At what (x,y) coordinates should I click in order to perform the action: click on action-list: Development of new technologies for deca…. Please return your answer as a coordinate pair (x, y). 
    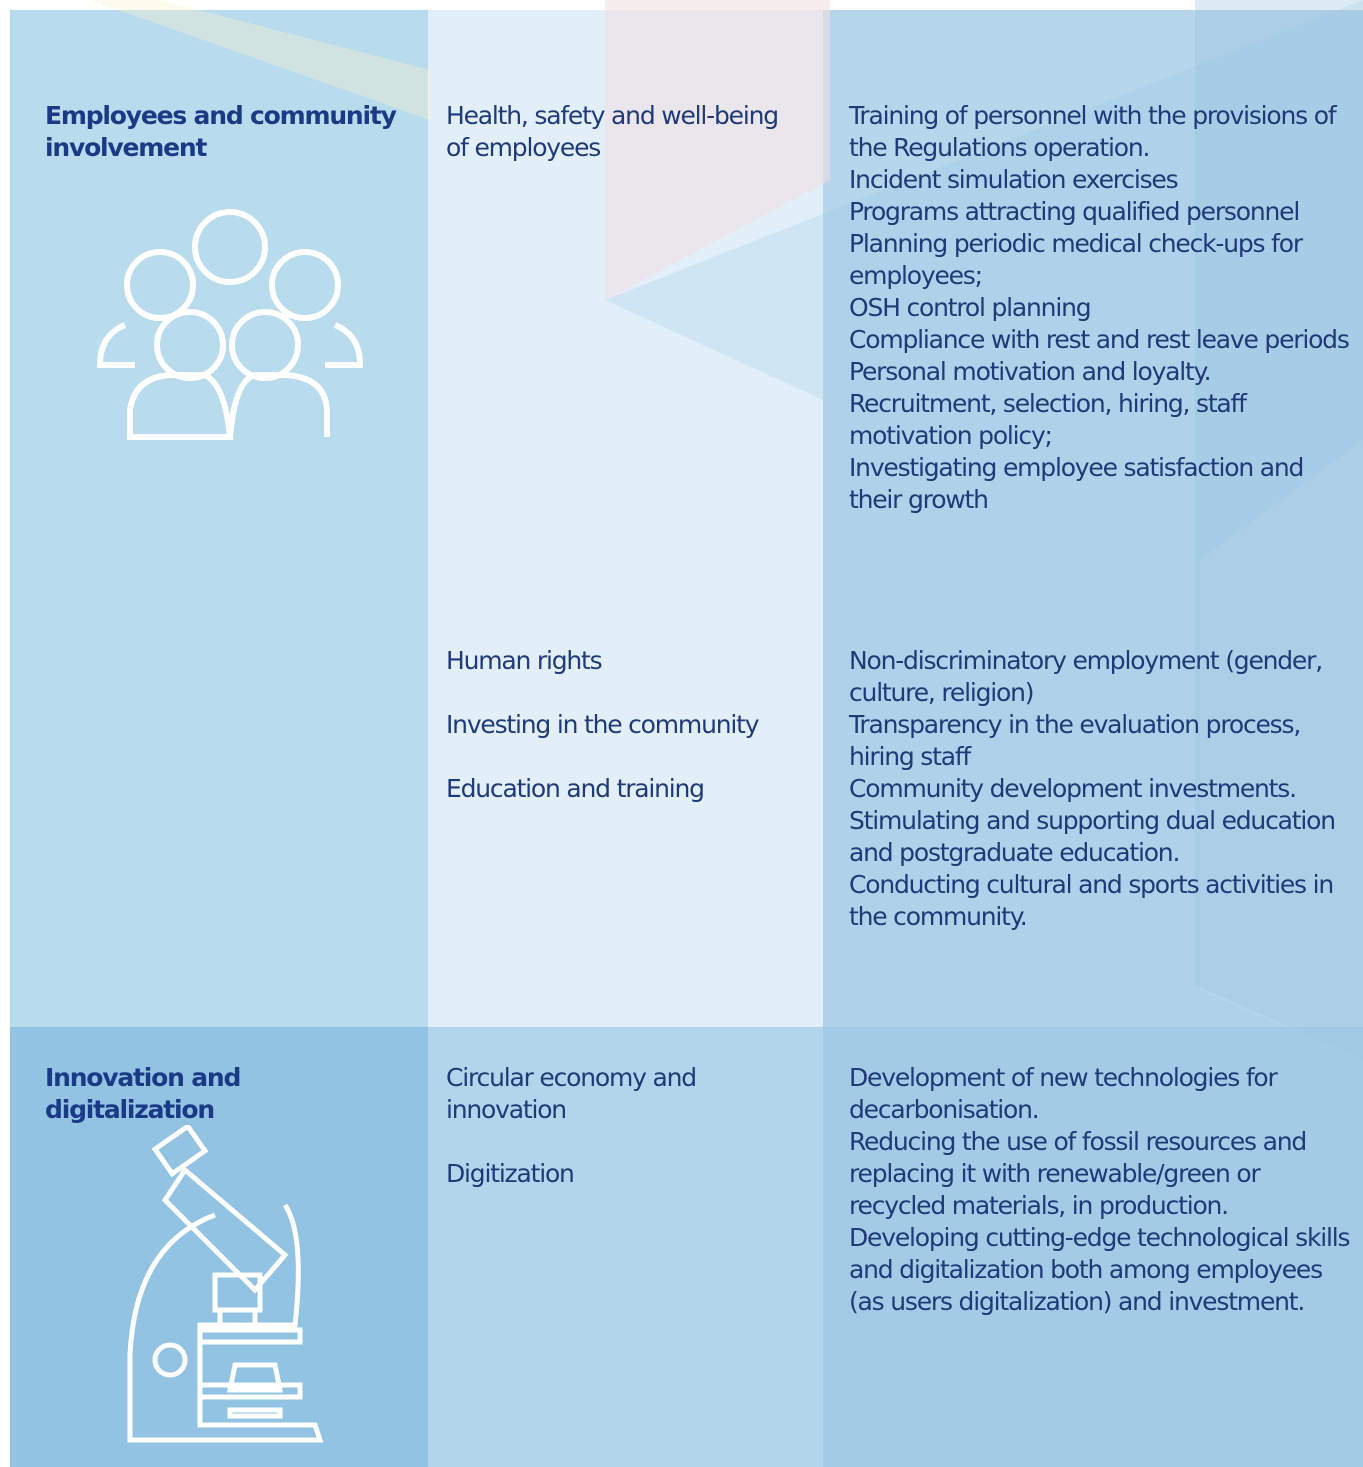
    Looking at the image, I should click on (1101, 1190).